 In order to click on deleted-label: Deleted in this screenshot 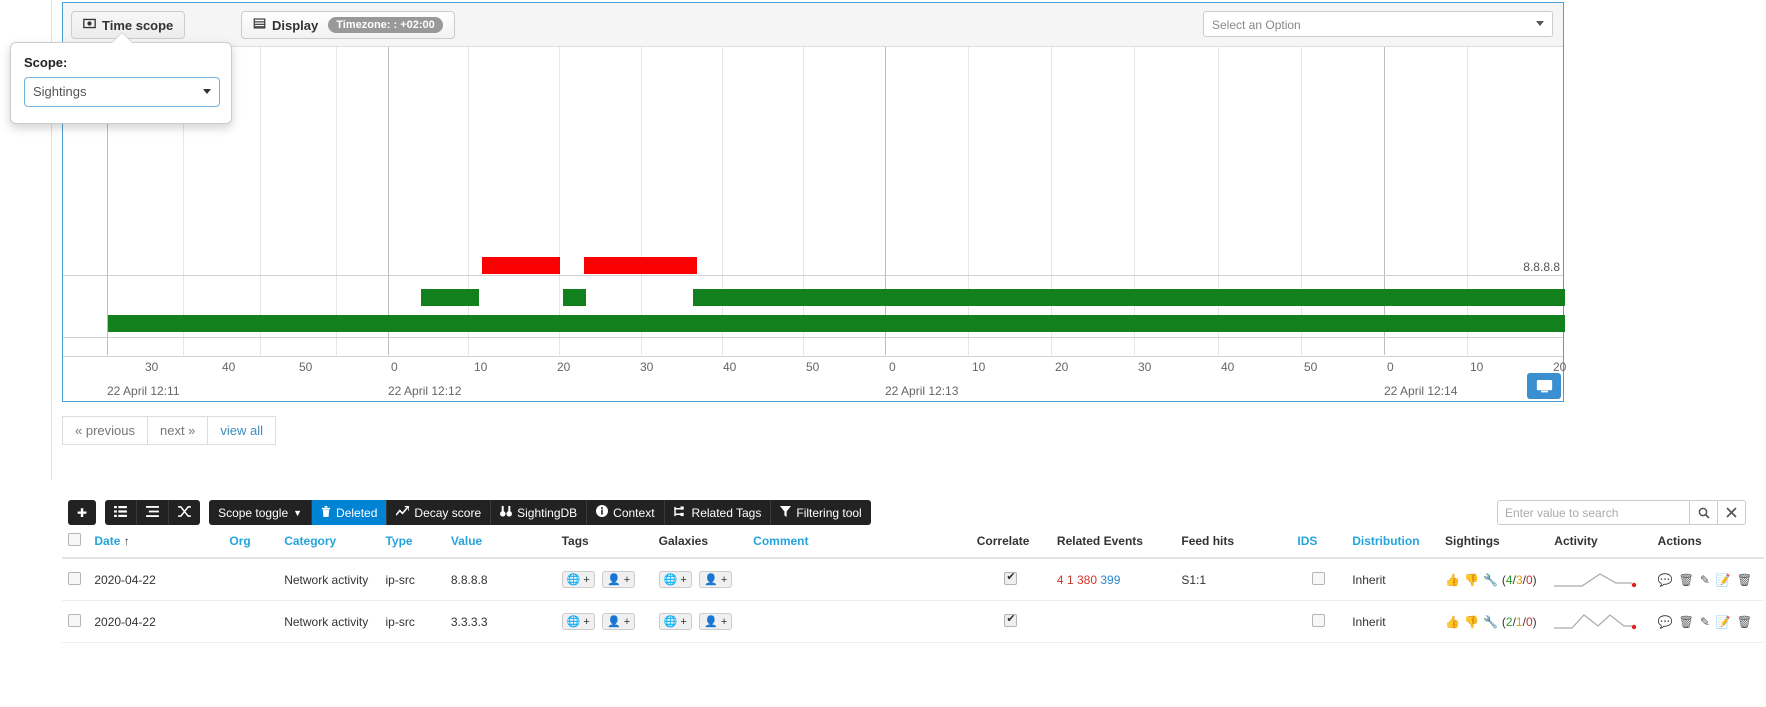, I will do `click(357, 512)`.